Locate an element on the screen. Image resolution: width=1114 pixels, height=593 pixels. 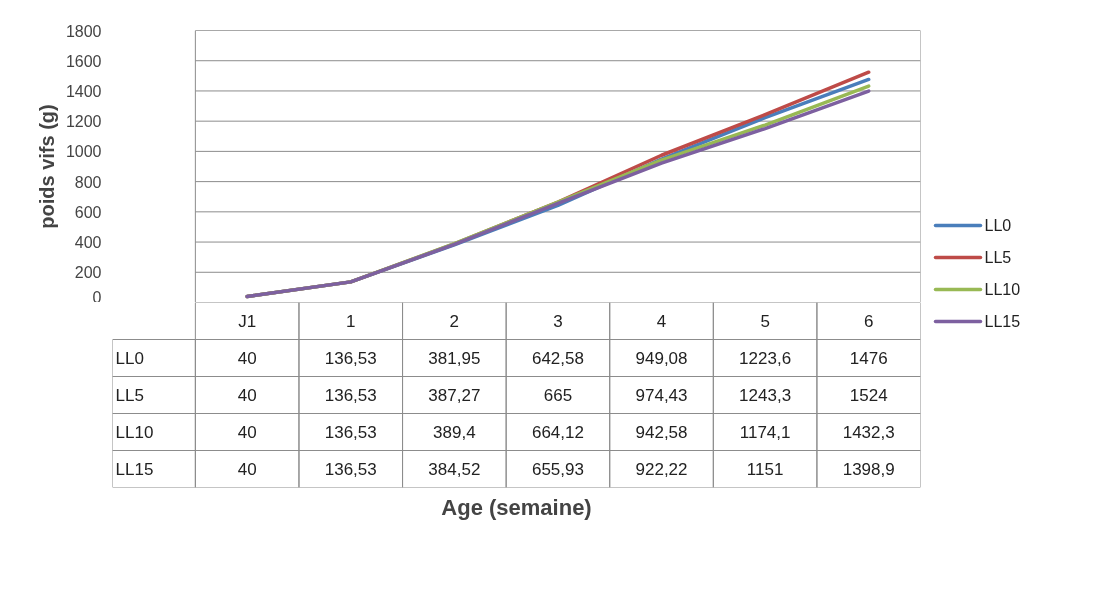
legend-label: LL5 is located at coordinates (998, 257).